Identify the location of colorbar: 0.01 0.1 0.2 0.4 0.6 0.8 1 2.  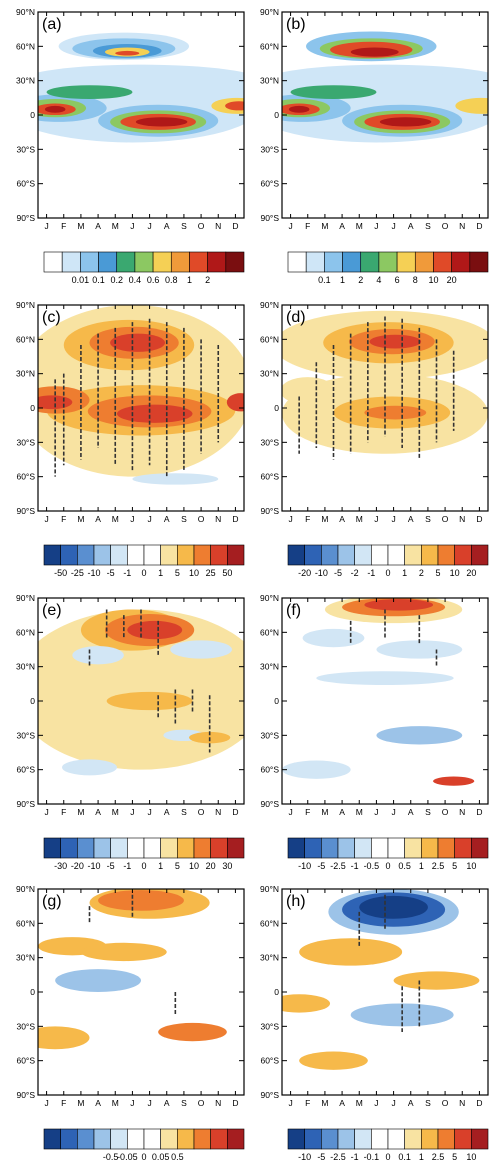
(144, 268).